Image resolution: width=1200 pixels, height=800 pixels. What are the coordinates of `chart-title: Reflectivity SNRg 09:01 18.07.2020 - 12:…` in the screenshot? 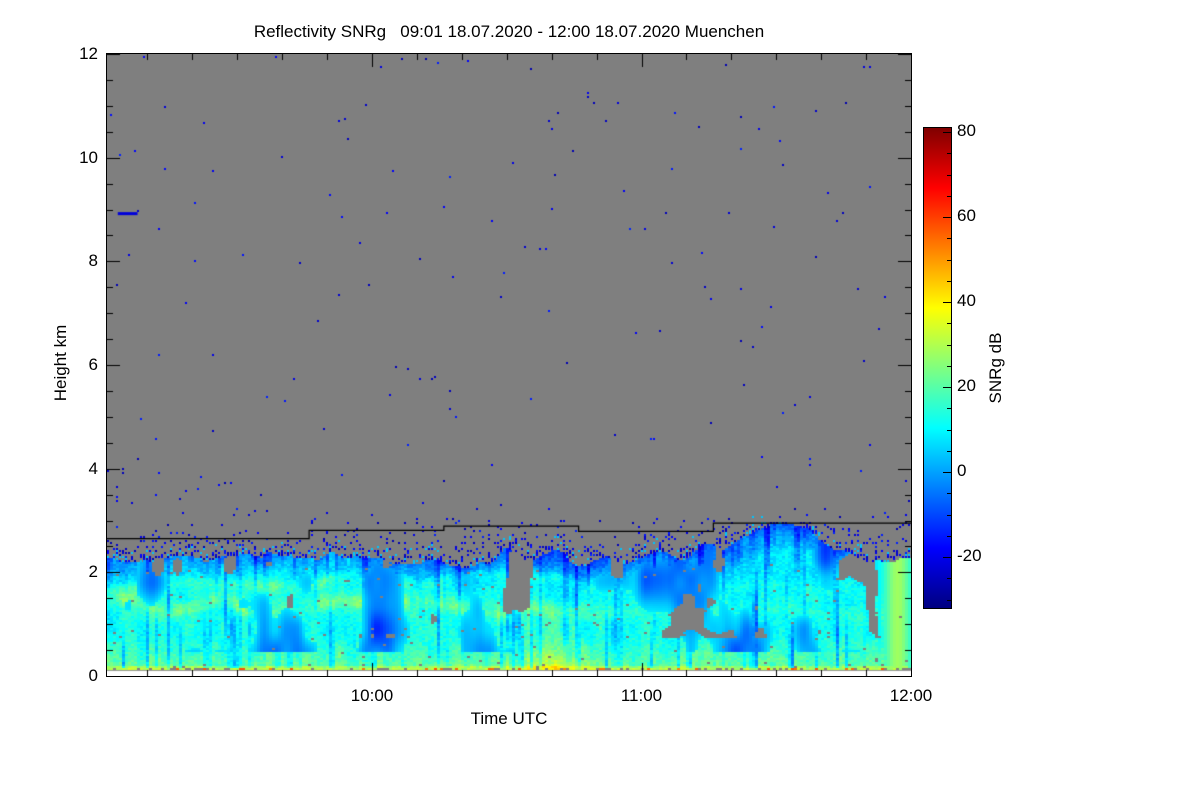 It's located at (509, 31).